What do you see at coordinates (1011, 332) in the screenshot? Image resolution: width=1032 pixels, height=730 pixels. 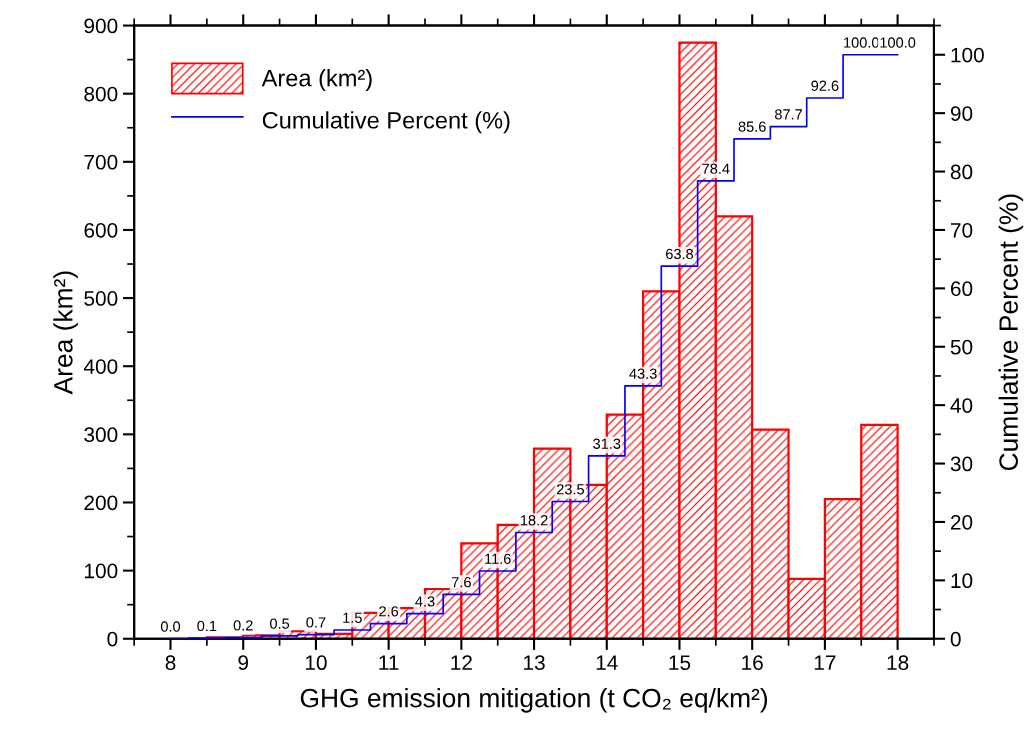 I see `y2-axis-title: Cumulative Percent (%)` at bounding box center [1011, 332].